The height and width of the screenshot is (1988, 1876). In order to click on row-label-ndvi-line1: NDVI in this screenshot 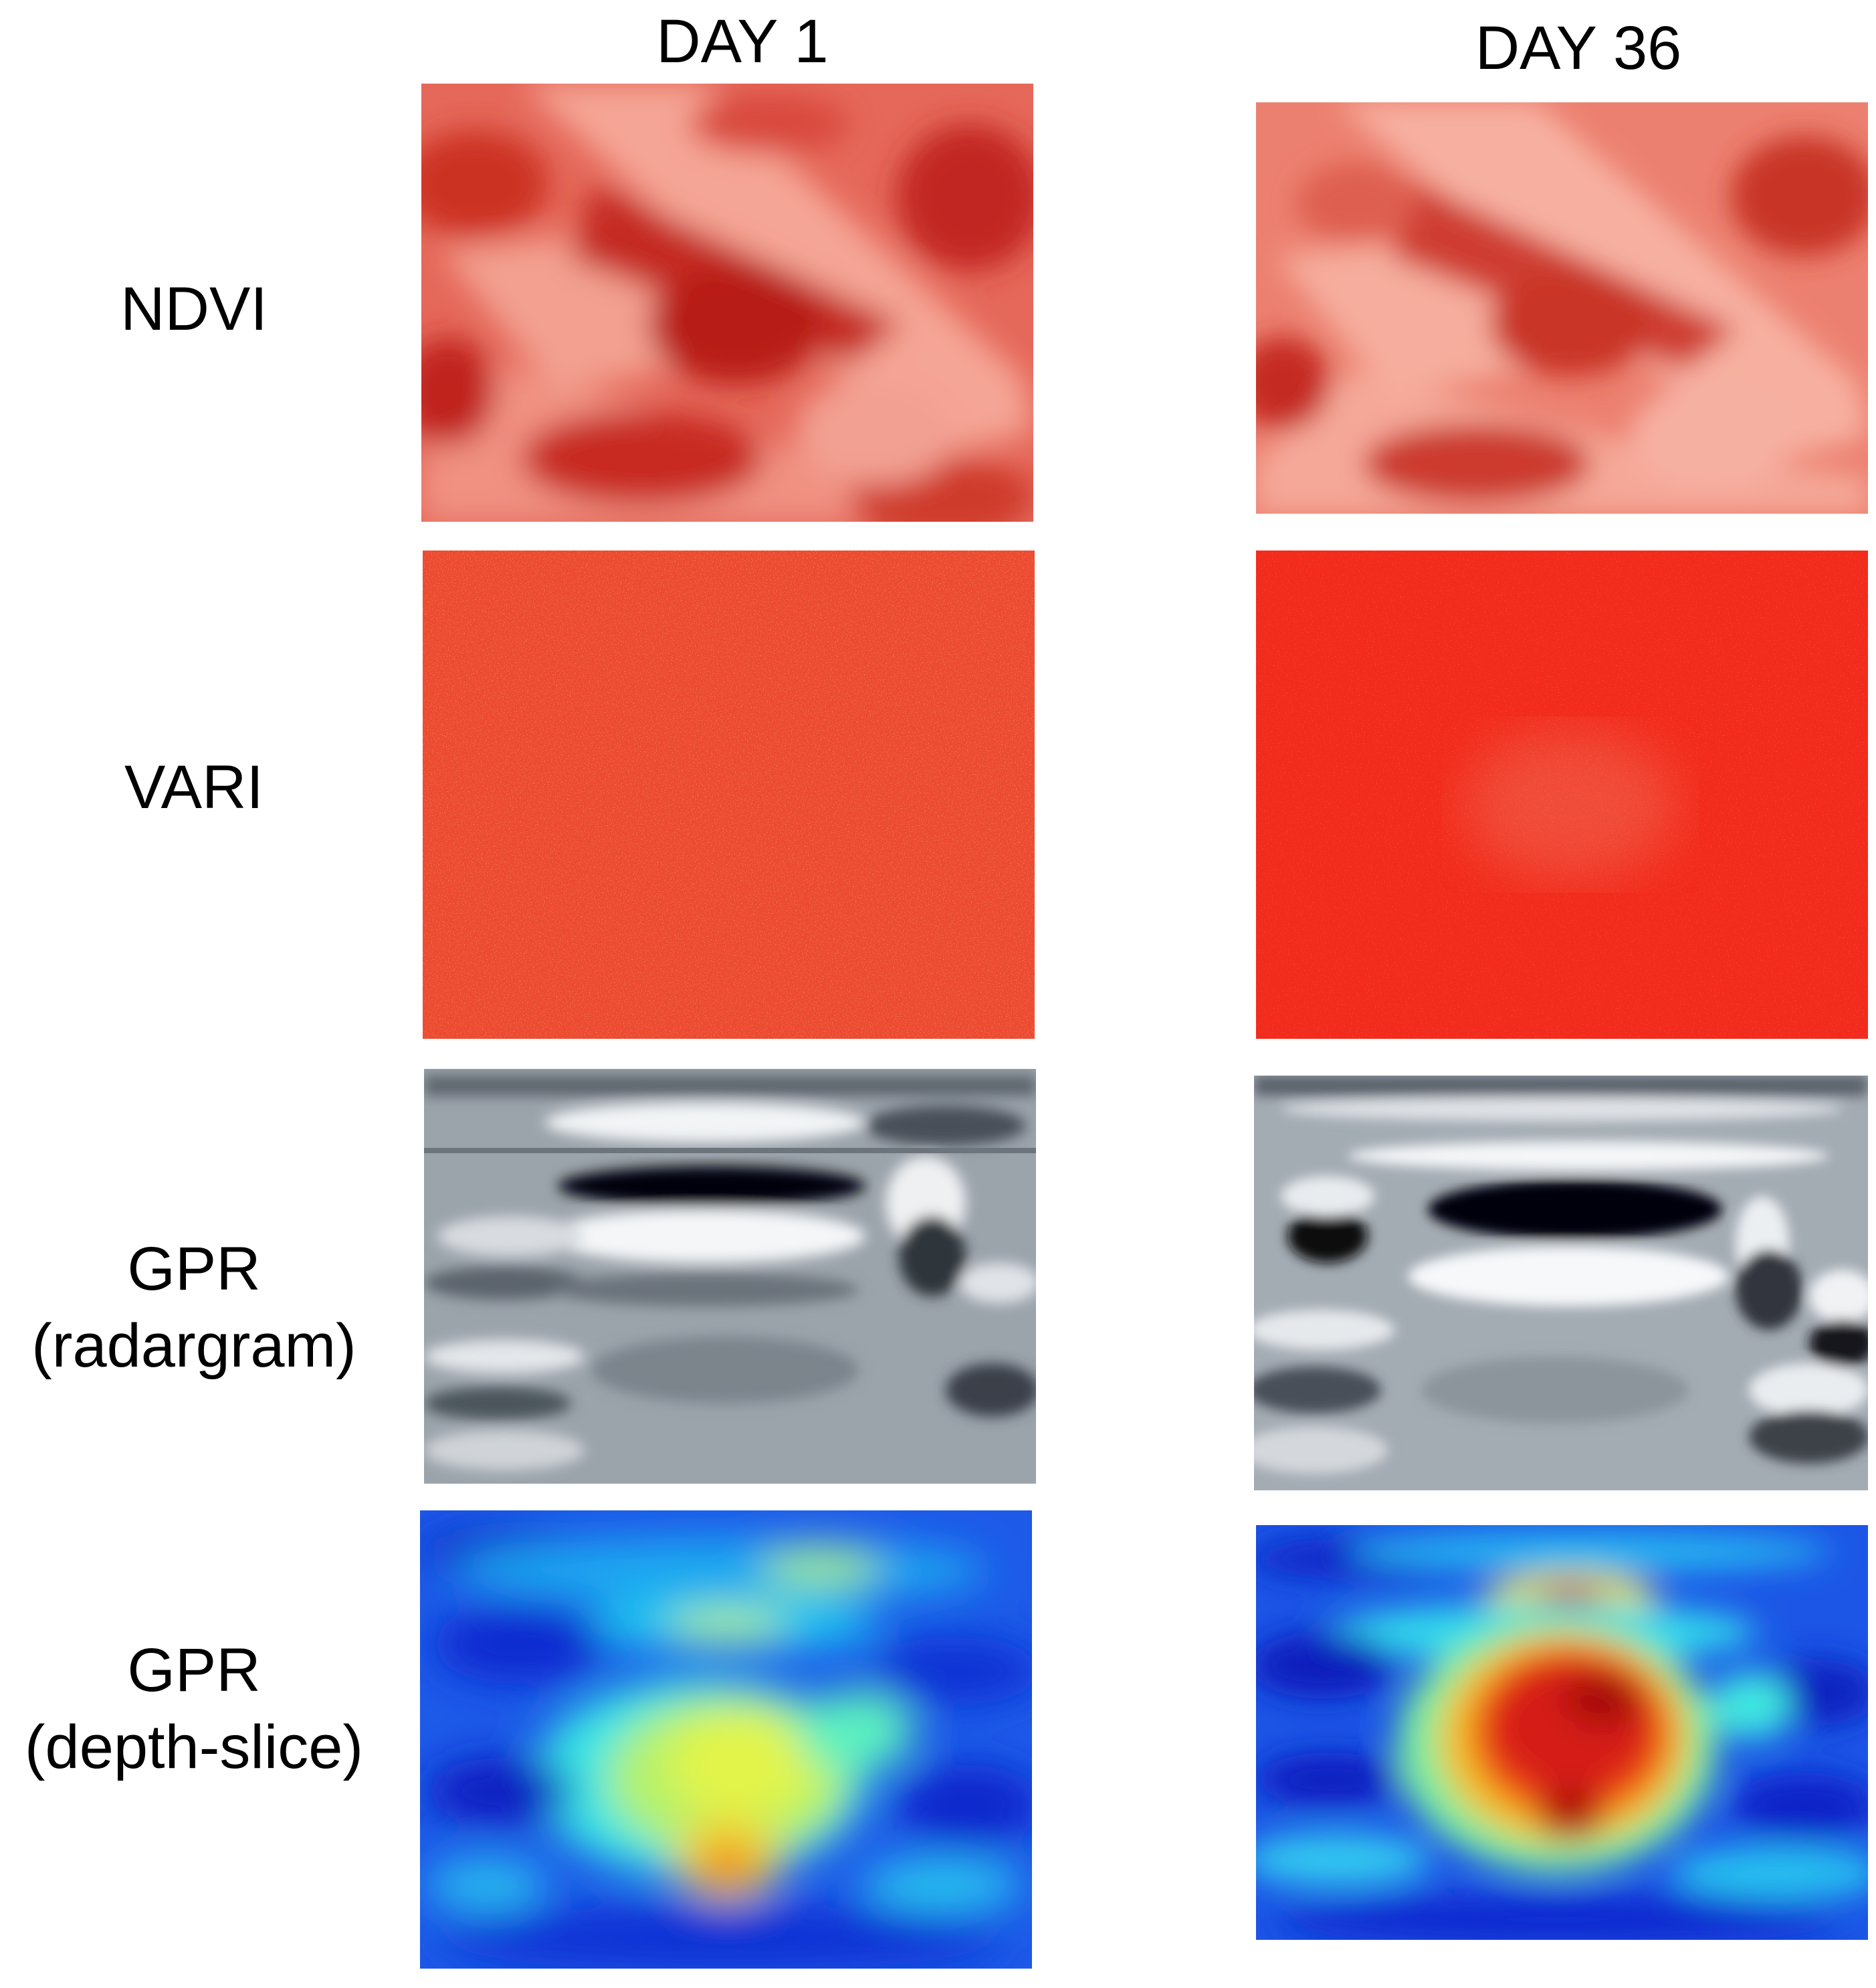, I will do `click(194, 309)`.